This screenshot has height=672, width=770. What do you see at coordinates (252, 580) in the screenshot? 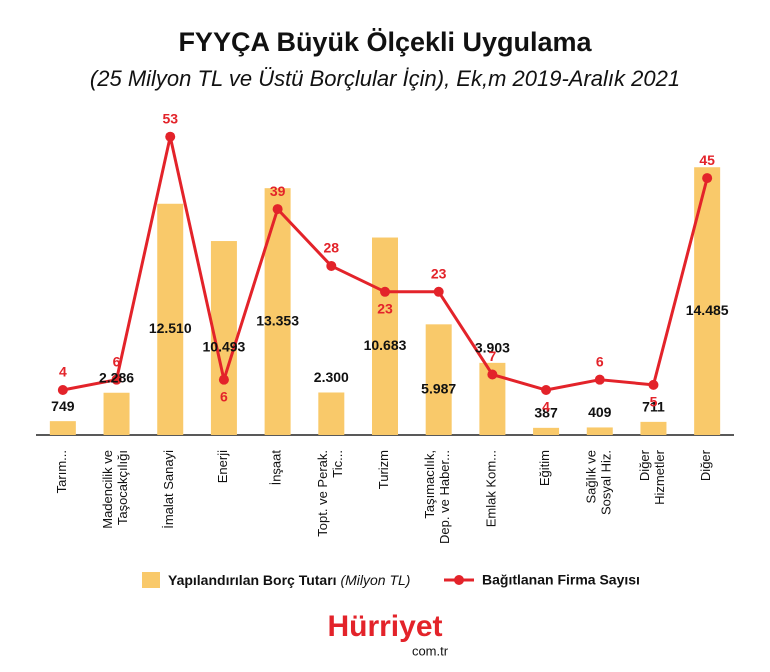
I see `legend-name: Yapılandırılan Borç Tutarı` at bounding box center [252, 580].